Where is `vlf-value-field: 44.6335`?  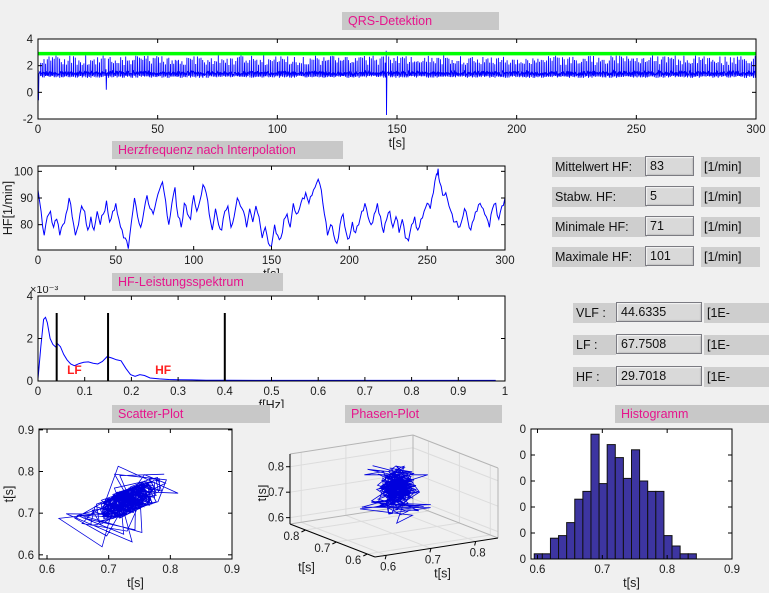
vlf-value-field: 44.6335 is located at coordinates (659, 312).